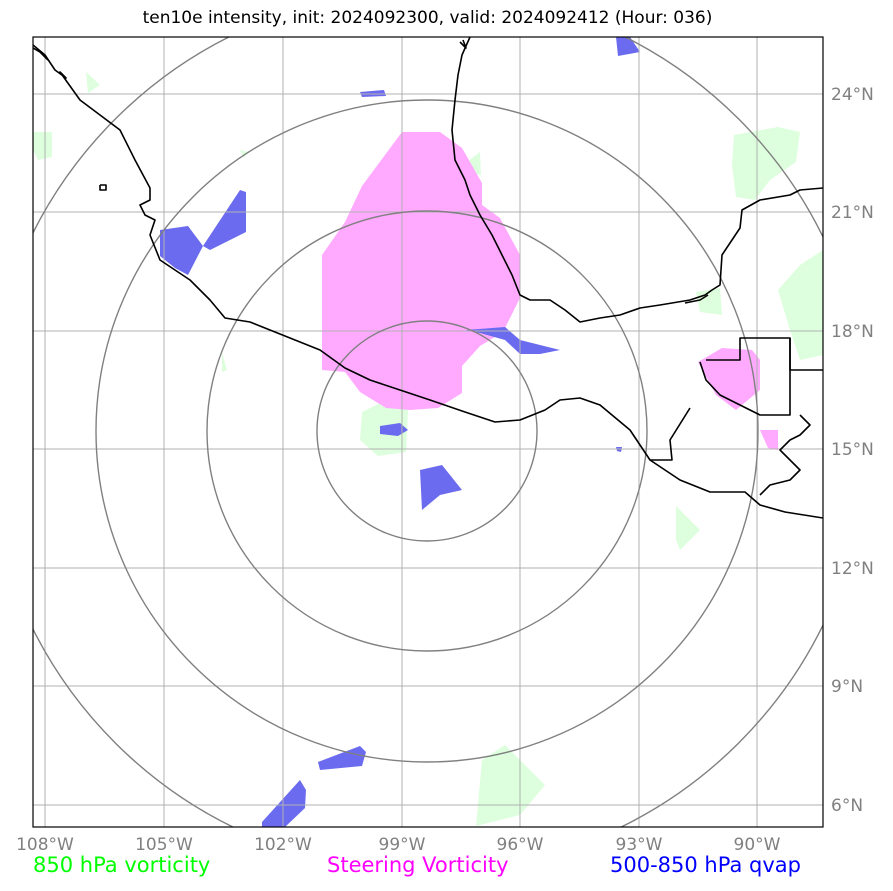 This screenshot has height=891, width=893. Describe the element at coordinates (41, 54) in the screenshot. I see `baja-coast` at that location.